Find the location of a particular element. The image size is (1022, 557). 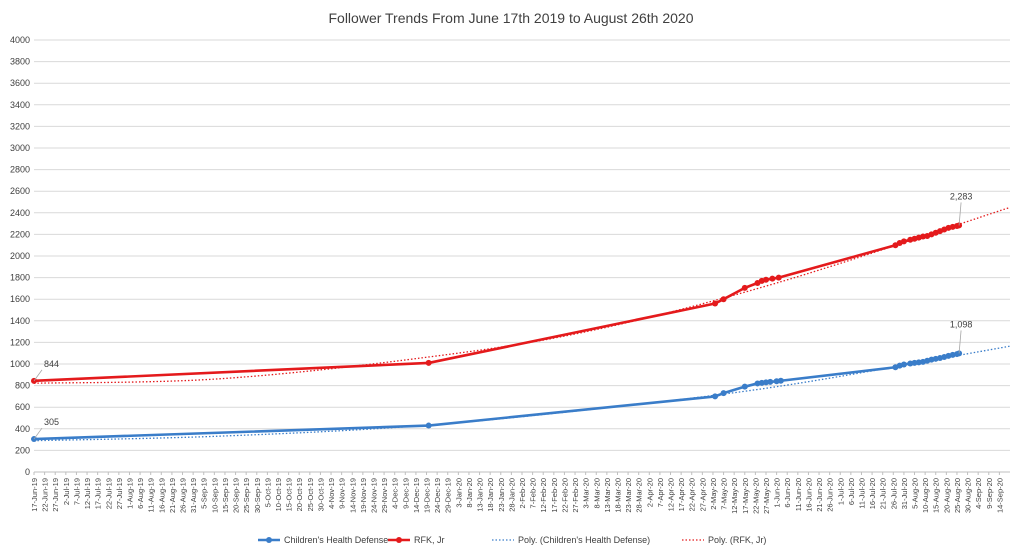

x-tick-label: 22-Jul-19 is located at coordinates (108, 493).